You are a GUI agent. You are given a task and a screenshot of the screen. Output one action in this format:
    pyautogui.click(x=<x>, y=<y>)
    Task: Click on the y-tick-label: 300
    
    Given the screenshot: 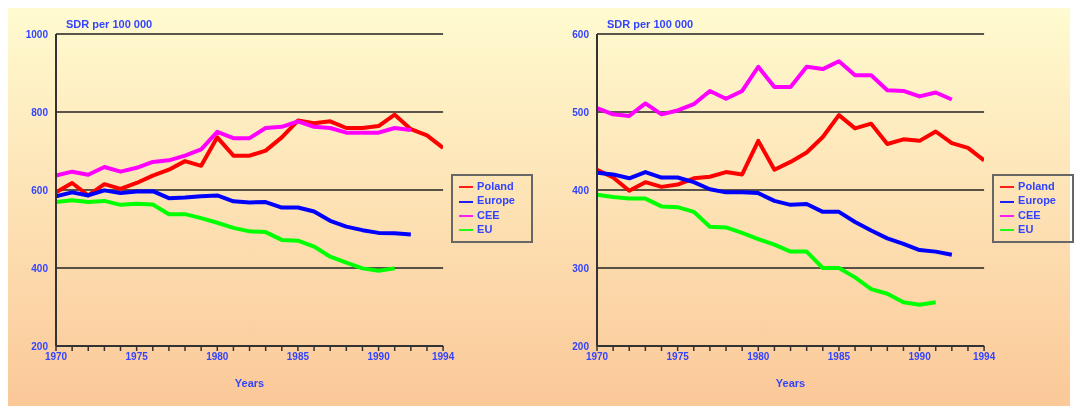 What is the action you would take?
    pyautogui.click(x=581, y=268)
    